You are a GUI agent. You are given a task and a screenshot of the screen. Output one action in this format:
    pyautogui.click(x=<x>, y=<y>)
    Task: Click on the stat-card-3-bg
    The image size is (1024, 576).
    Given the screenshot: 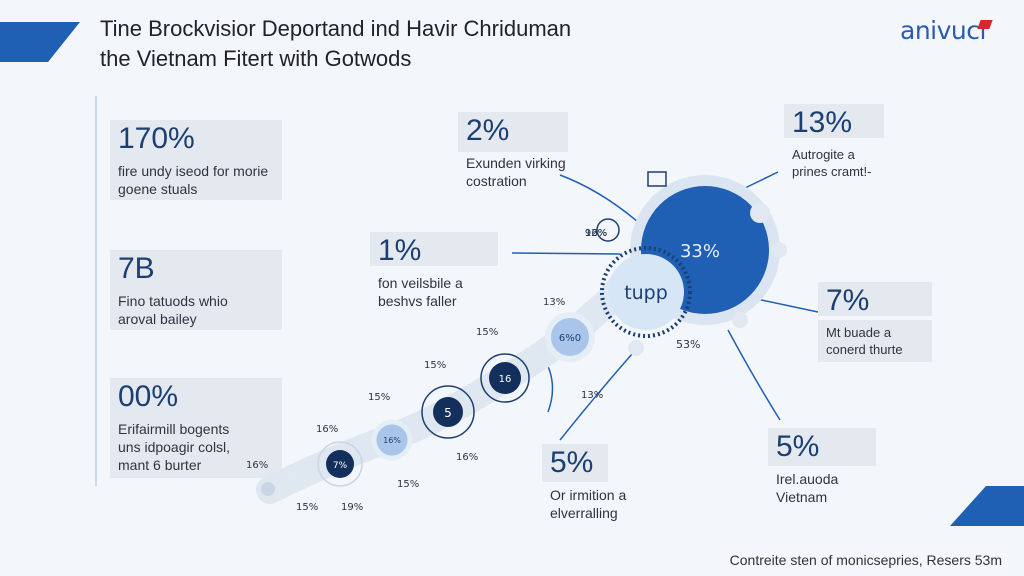 What is the action you would take?
    pyautogui.click(x=196, y=428)
    